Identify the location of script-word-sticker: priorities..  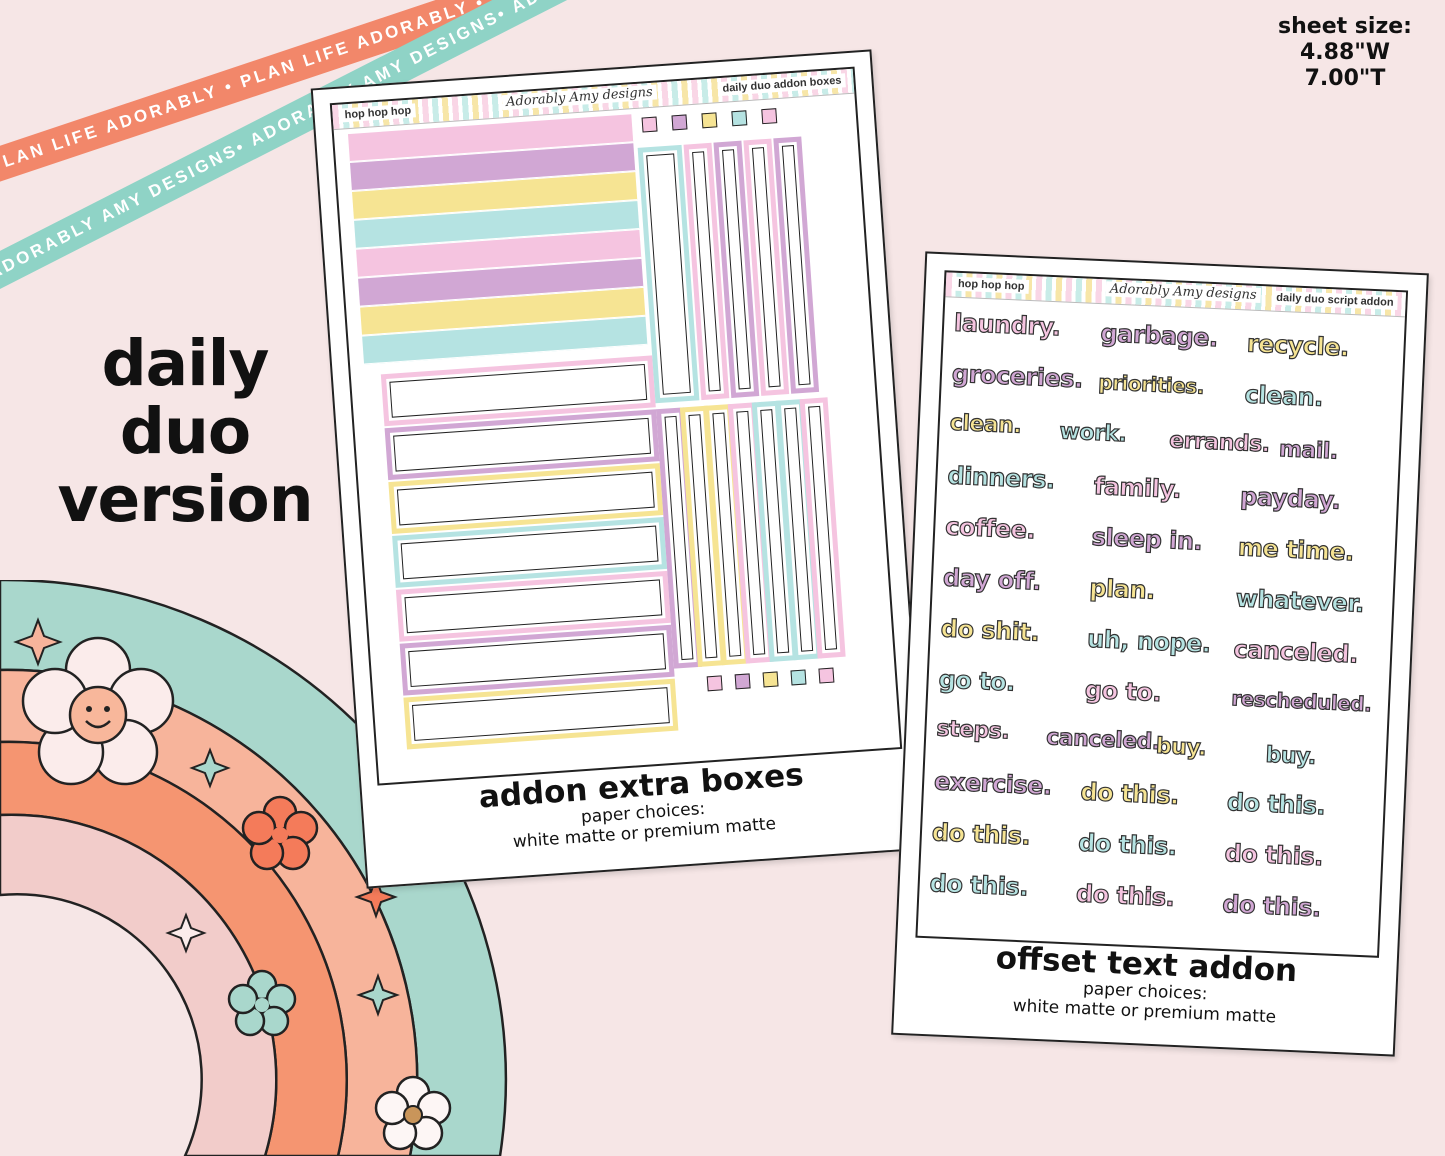
(1151, 384).